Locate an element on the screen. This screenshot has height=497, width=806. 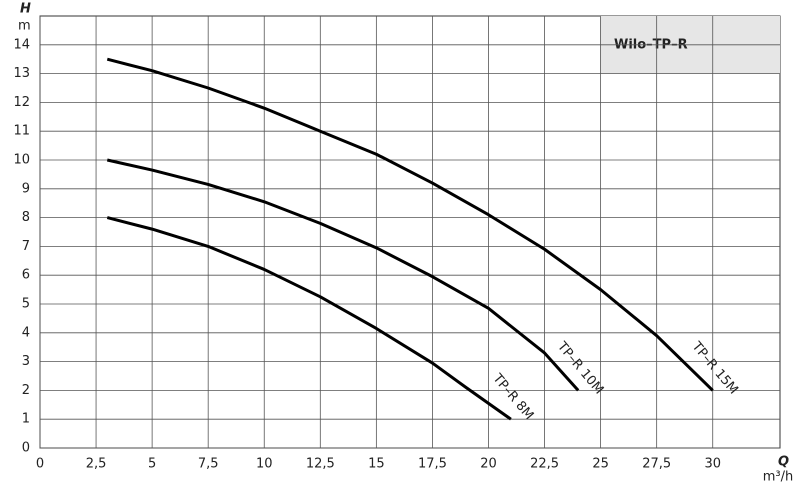
x-tick-label: 22,5 is located at coordinates (544, 464).